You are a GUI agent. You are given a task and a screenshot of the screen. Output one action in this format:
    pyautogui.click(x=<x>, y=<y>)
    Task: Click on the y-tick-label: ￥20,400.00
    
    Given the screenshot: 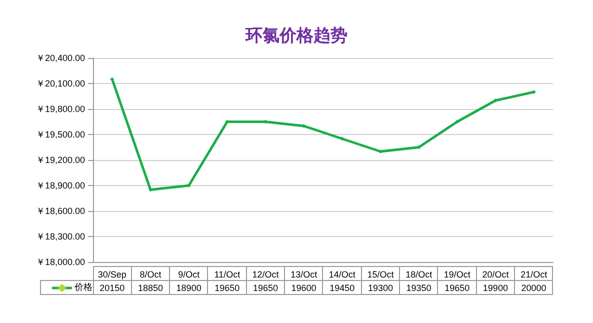 What is the action you would take?
    pyautogui.click(x=60, y=58)
    